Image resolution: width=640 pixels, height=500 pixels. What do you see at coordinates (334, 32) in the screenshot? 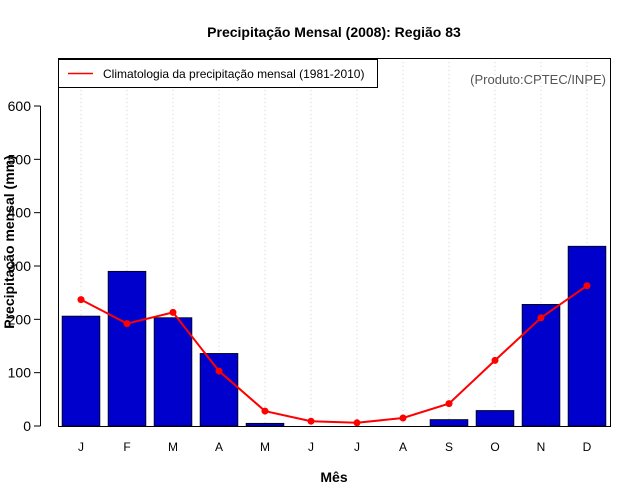
I see `chart-title: Precipitação Mensal (2008): Região 83` at bounding box center [334, 32].